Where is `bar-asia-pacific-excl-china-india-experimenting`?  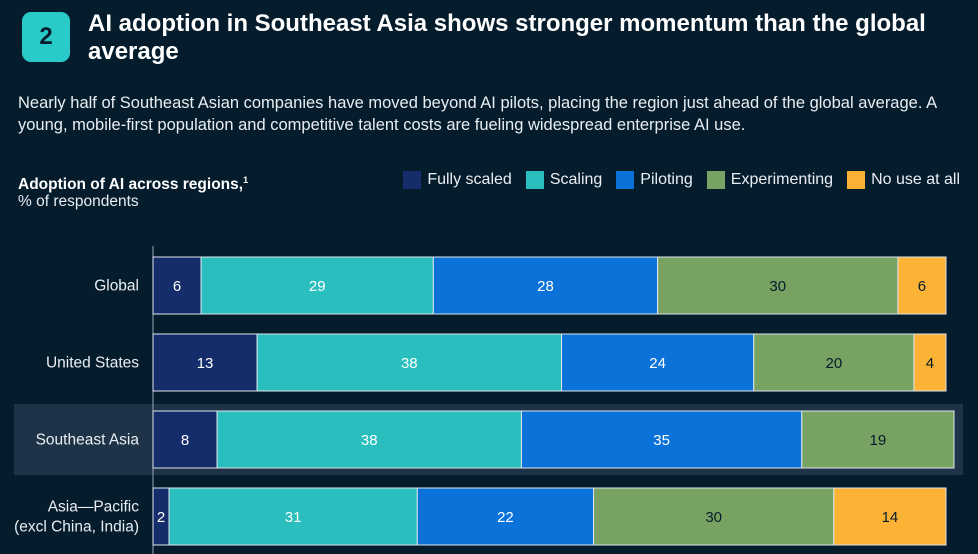 bar-asia-pacific-excl-china-india-experimenting is located at coordinates (714, 516).